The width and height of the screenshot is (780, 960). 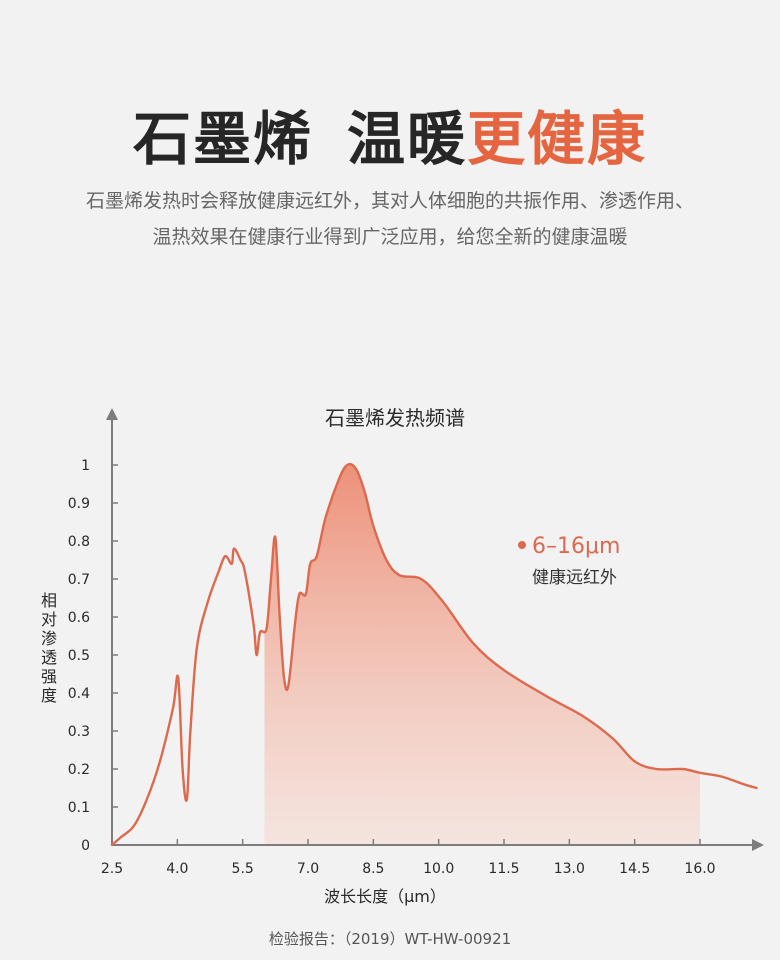 What do you see at coordinates (390, 939) in the screenshot?
I see `report-footer: 检验报告：（2019）WT-HW-00921` at bounding box center [390, 939].